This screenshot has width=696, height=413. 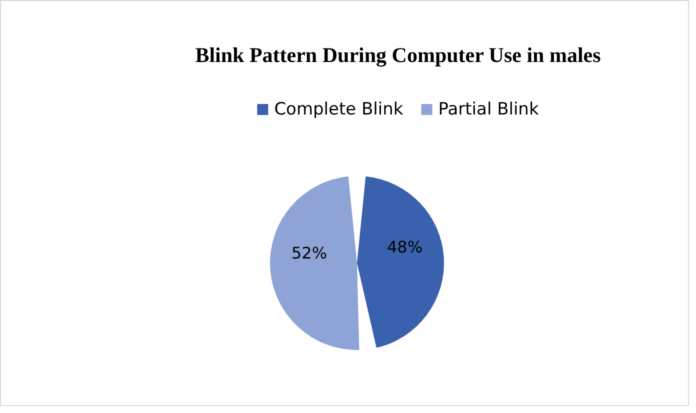 I want to click on legend-label: Complete Blink, so click(x=339, y=110).